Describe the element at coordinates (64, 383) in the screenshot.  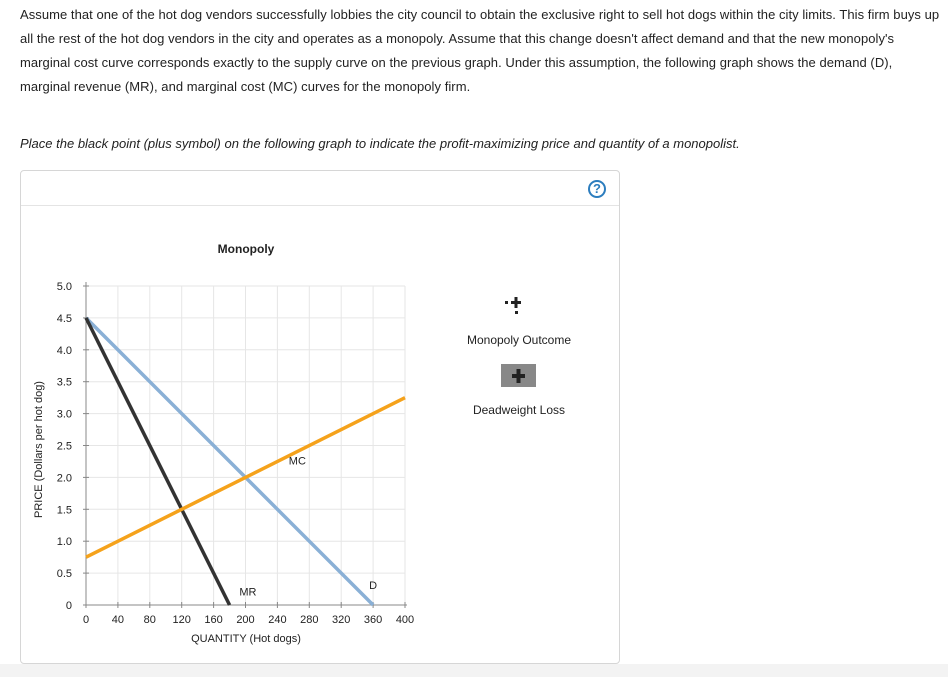
I see `y-tick-label: 3.5` at that location.